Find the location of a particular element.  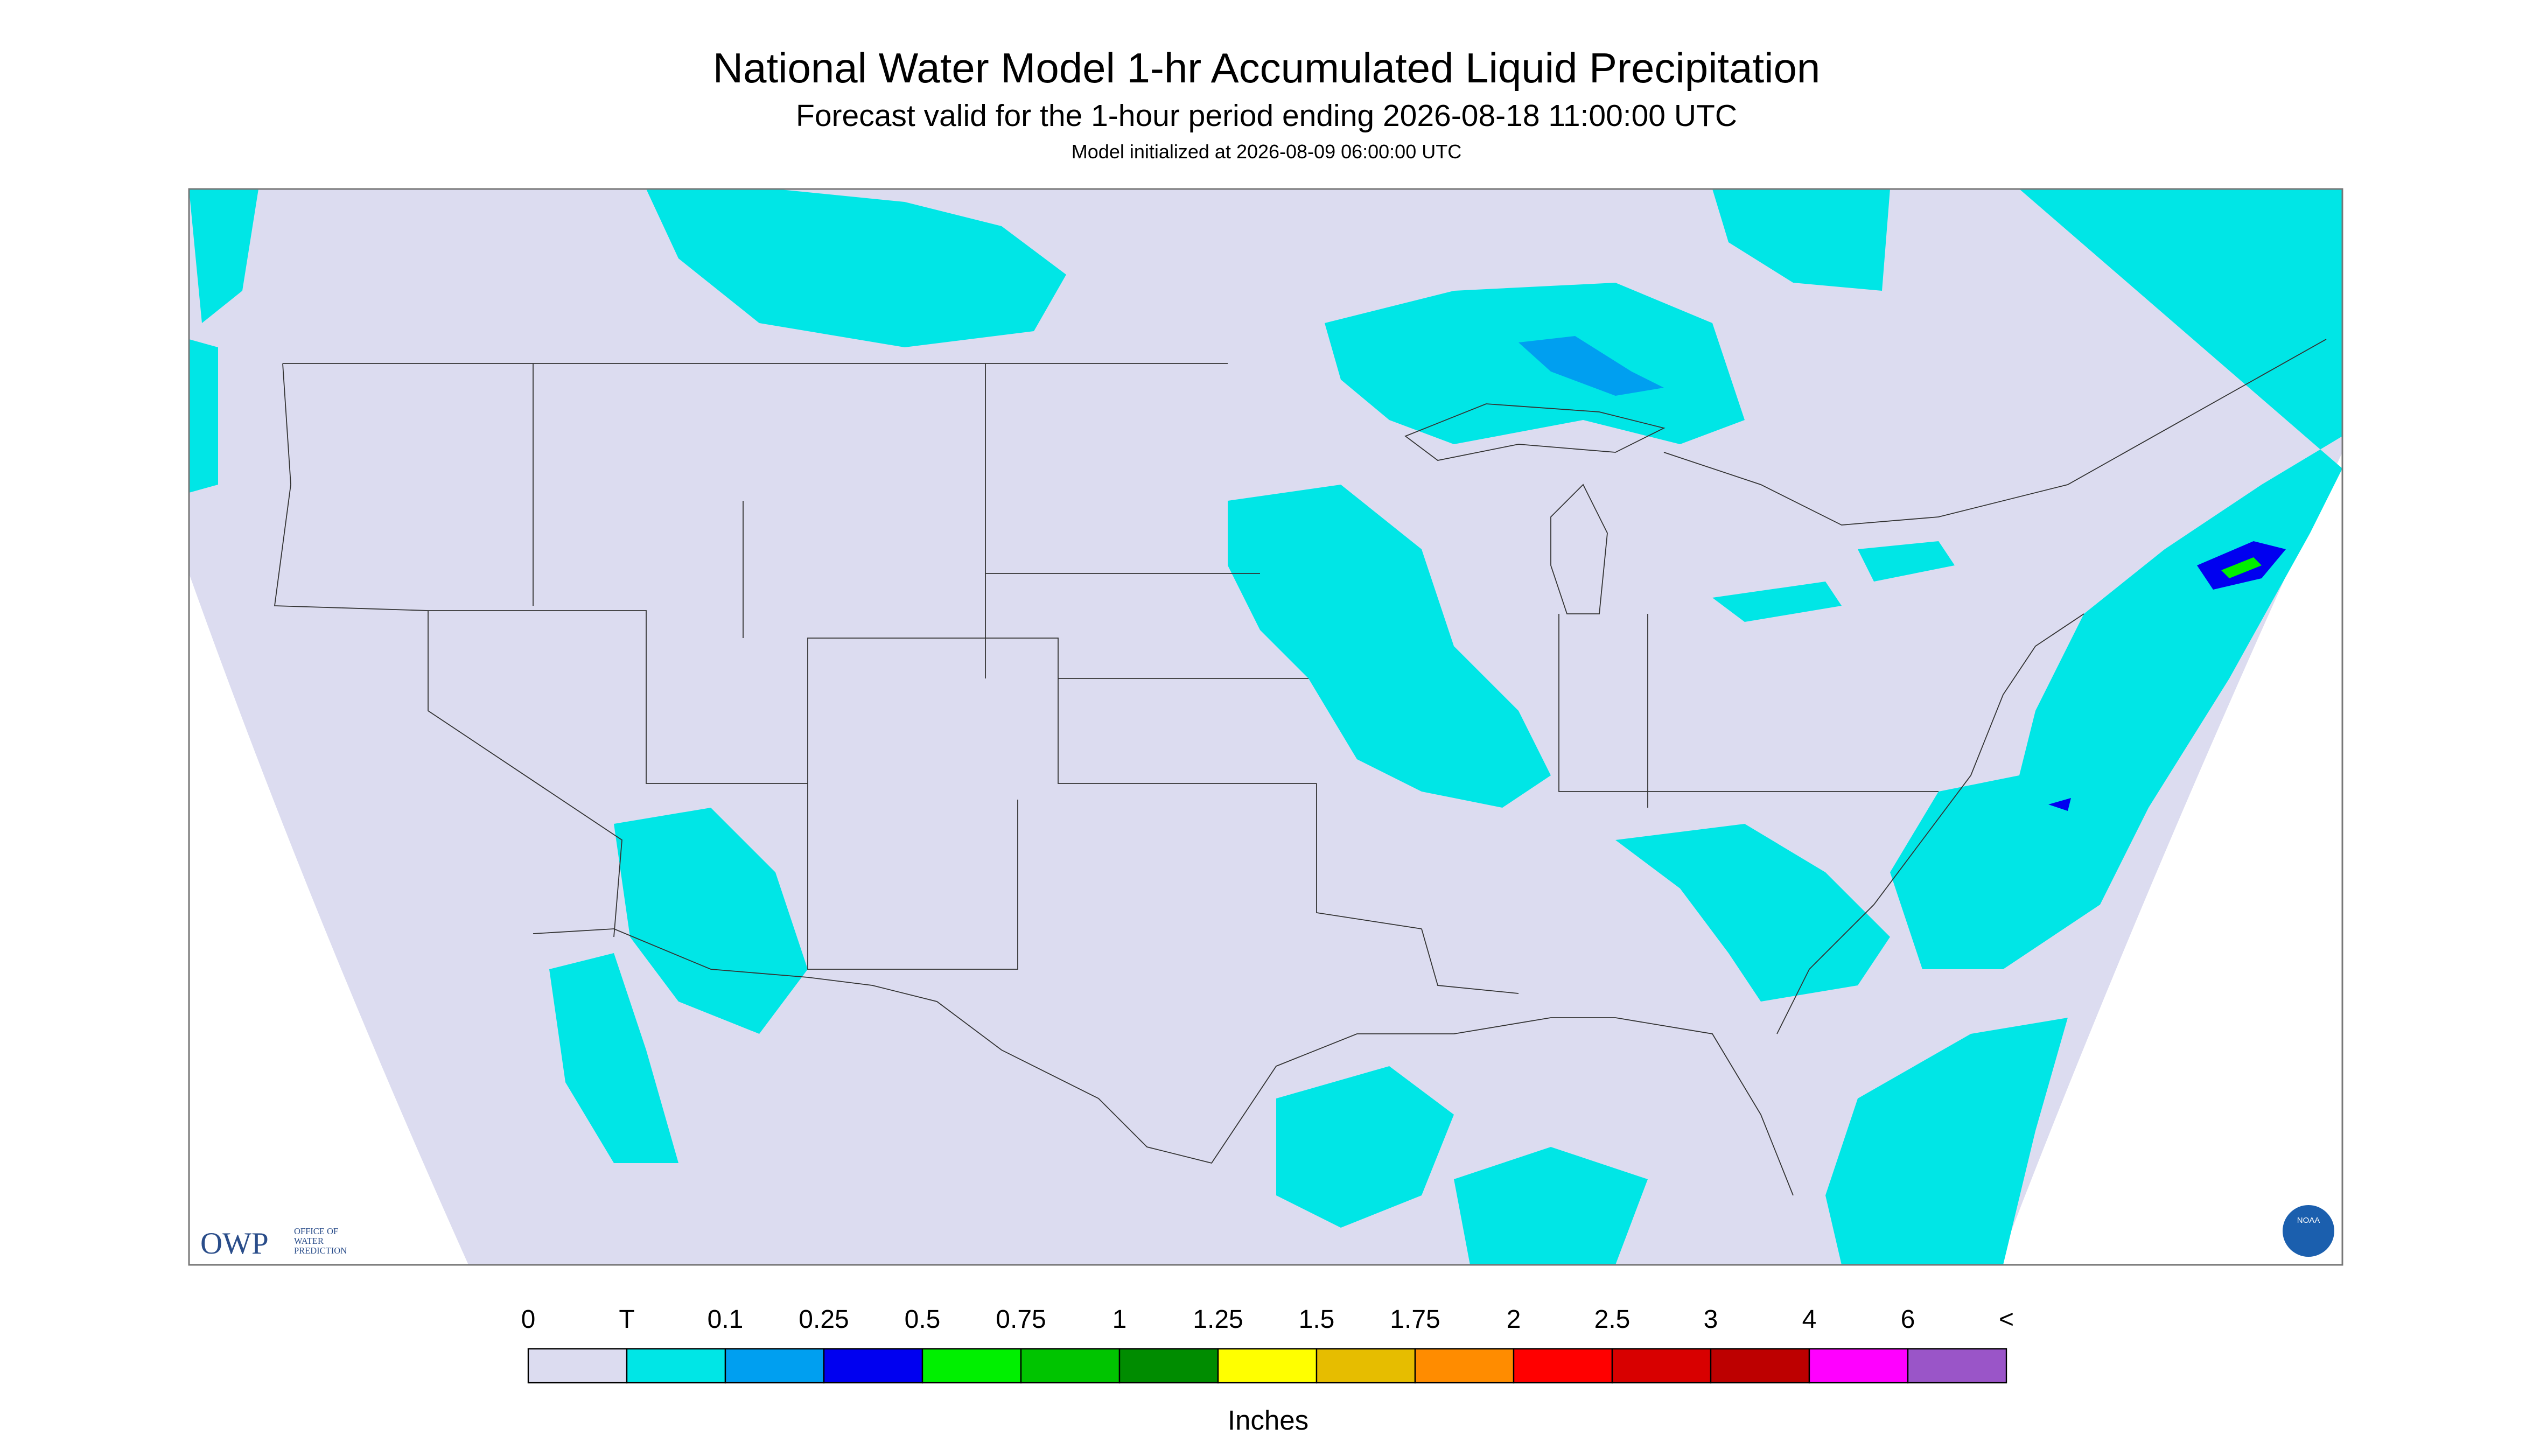

legend-label: 6 is located at coordinates (1908, 1319).